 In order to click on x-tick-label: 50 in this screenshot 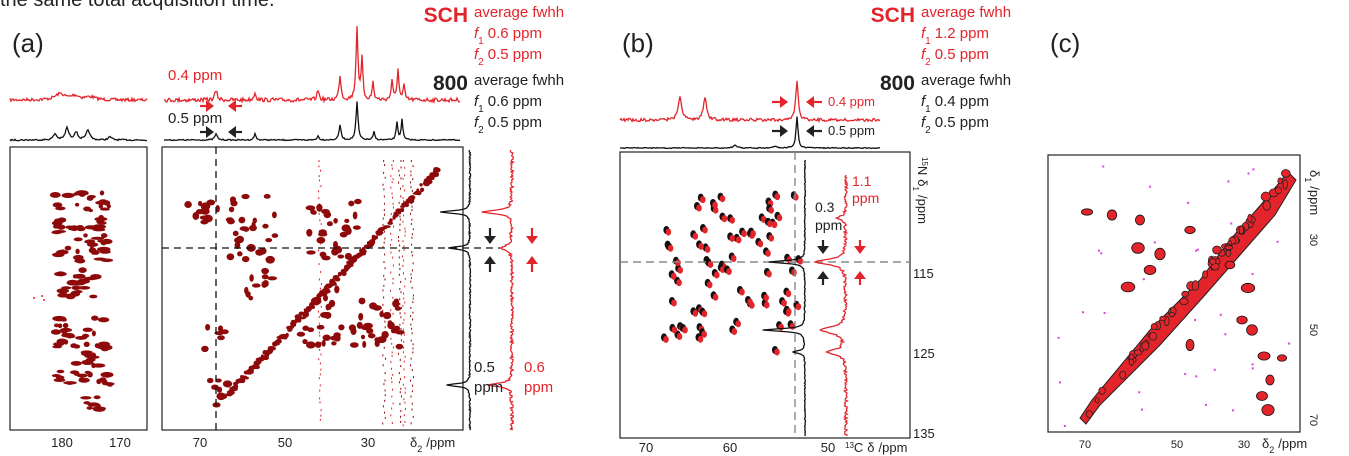, I will do `click(285, 442)`.